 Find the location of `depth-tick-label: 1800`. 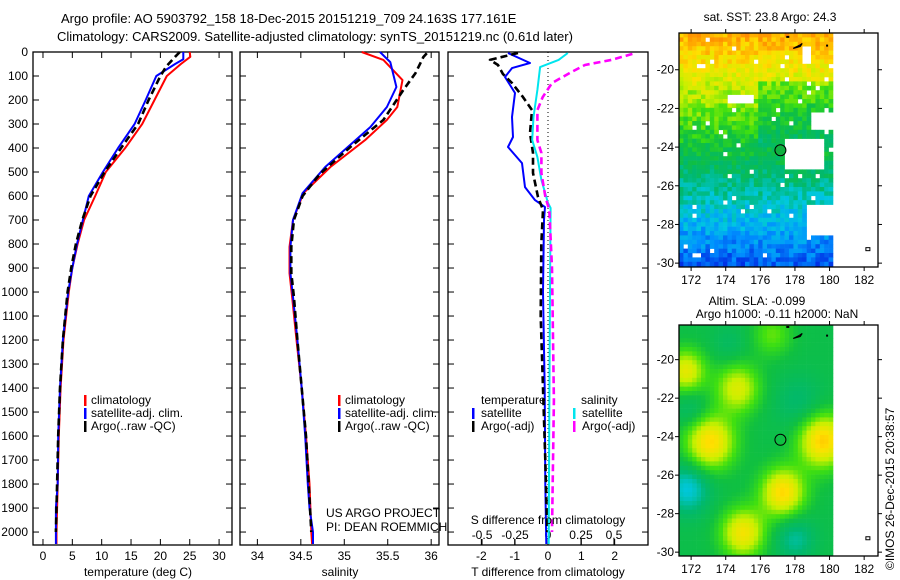

depth-tick-label: 1800 is located at coordinates (14, 484).